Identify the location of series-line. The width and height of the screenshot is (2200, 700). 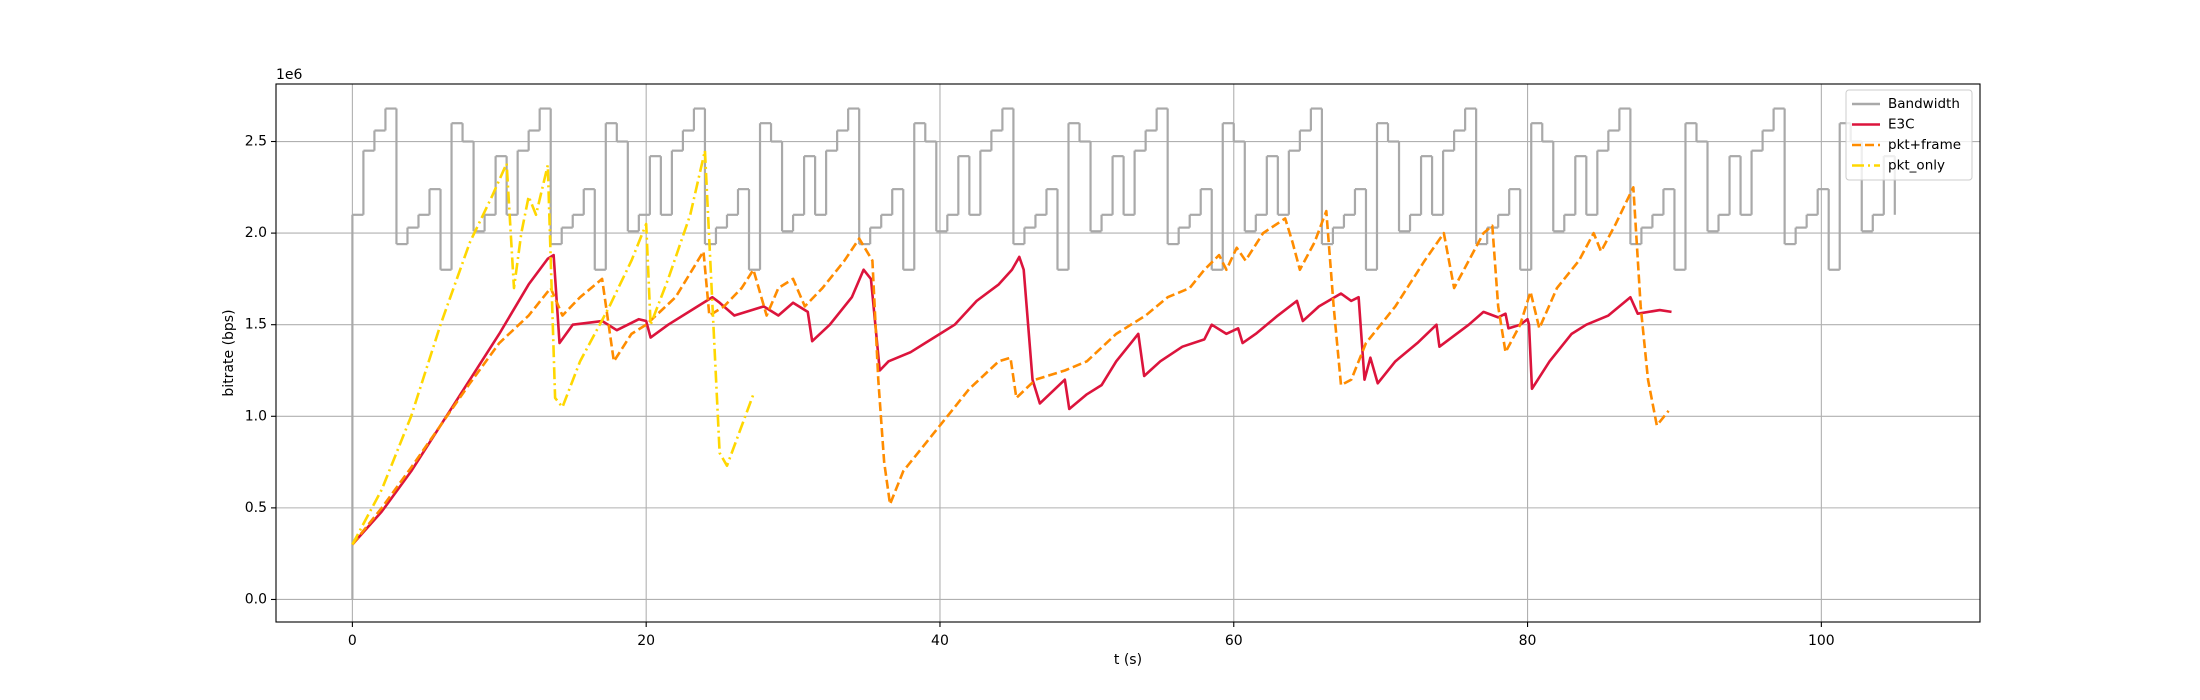
(553, 347).